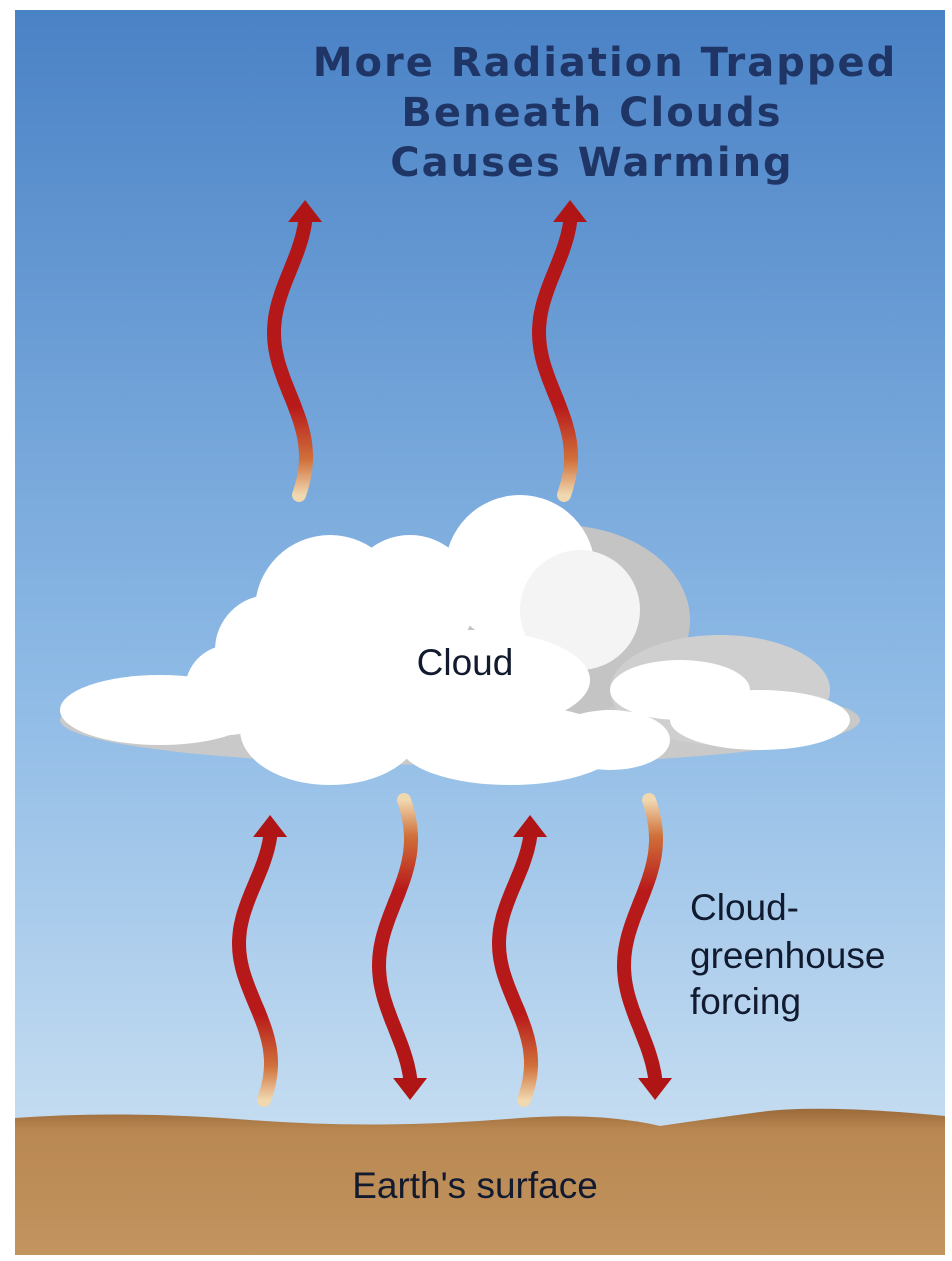 Image resolution: width=952 pixels, height=1261 pixels. Describe the element at coordinates (605, 63) in the screenshot. I see `title-line: More Radiation Trapped` at that location.